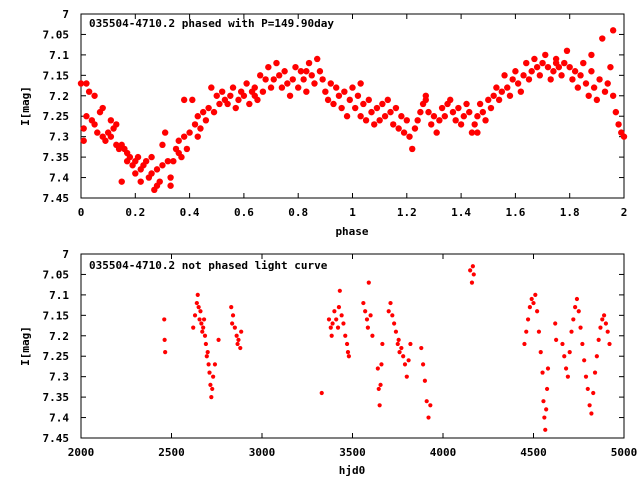  I want to click on x-tick-label: 0, so click(81, 212).